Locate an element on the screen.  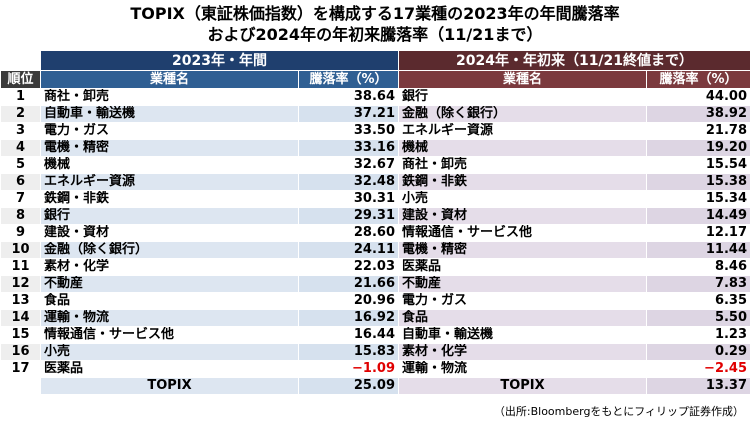
change-2024-cell: 14.49 is located at coordinates (697, 216).